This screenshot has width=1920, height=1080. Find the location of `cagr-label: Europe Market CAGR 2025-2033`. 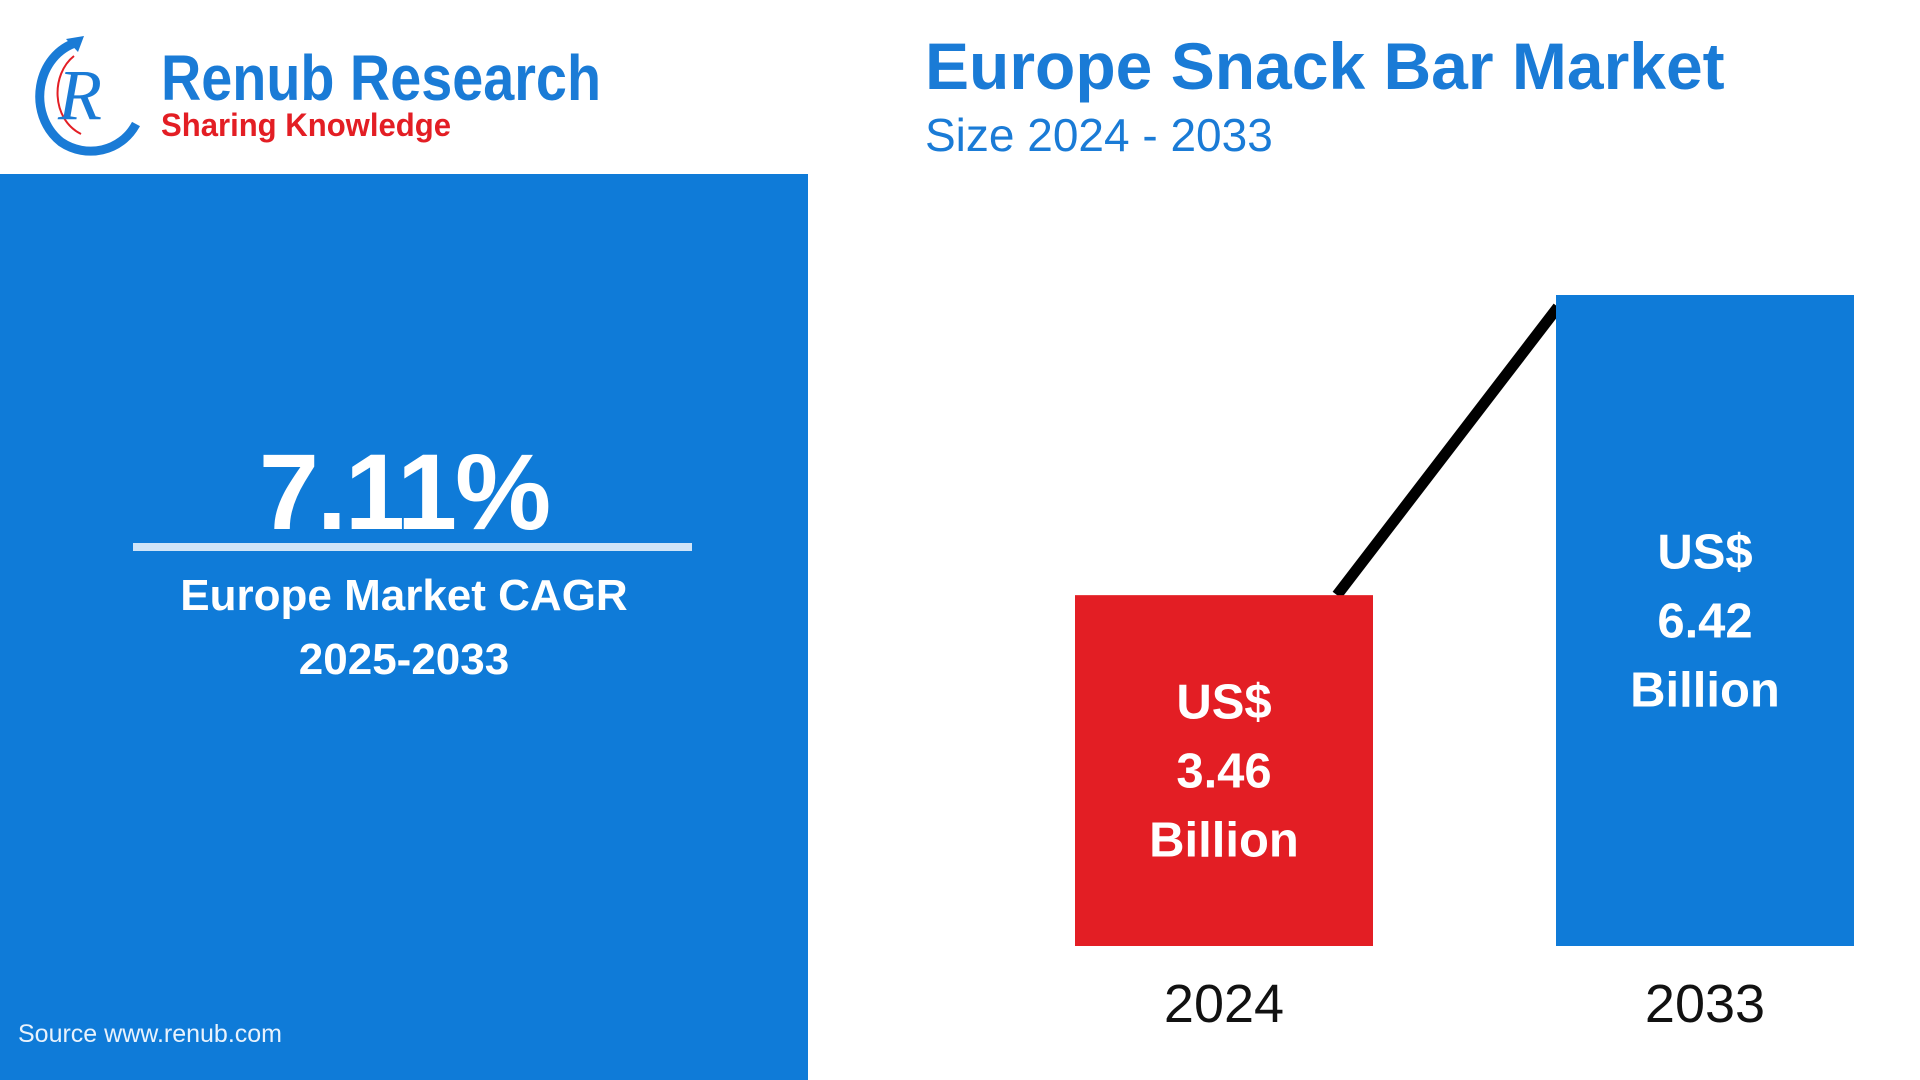

cagr-label: Europe Market CAGR 2025-2033 is located at coordinates (404, 628).